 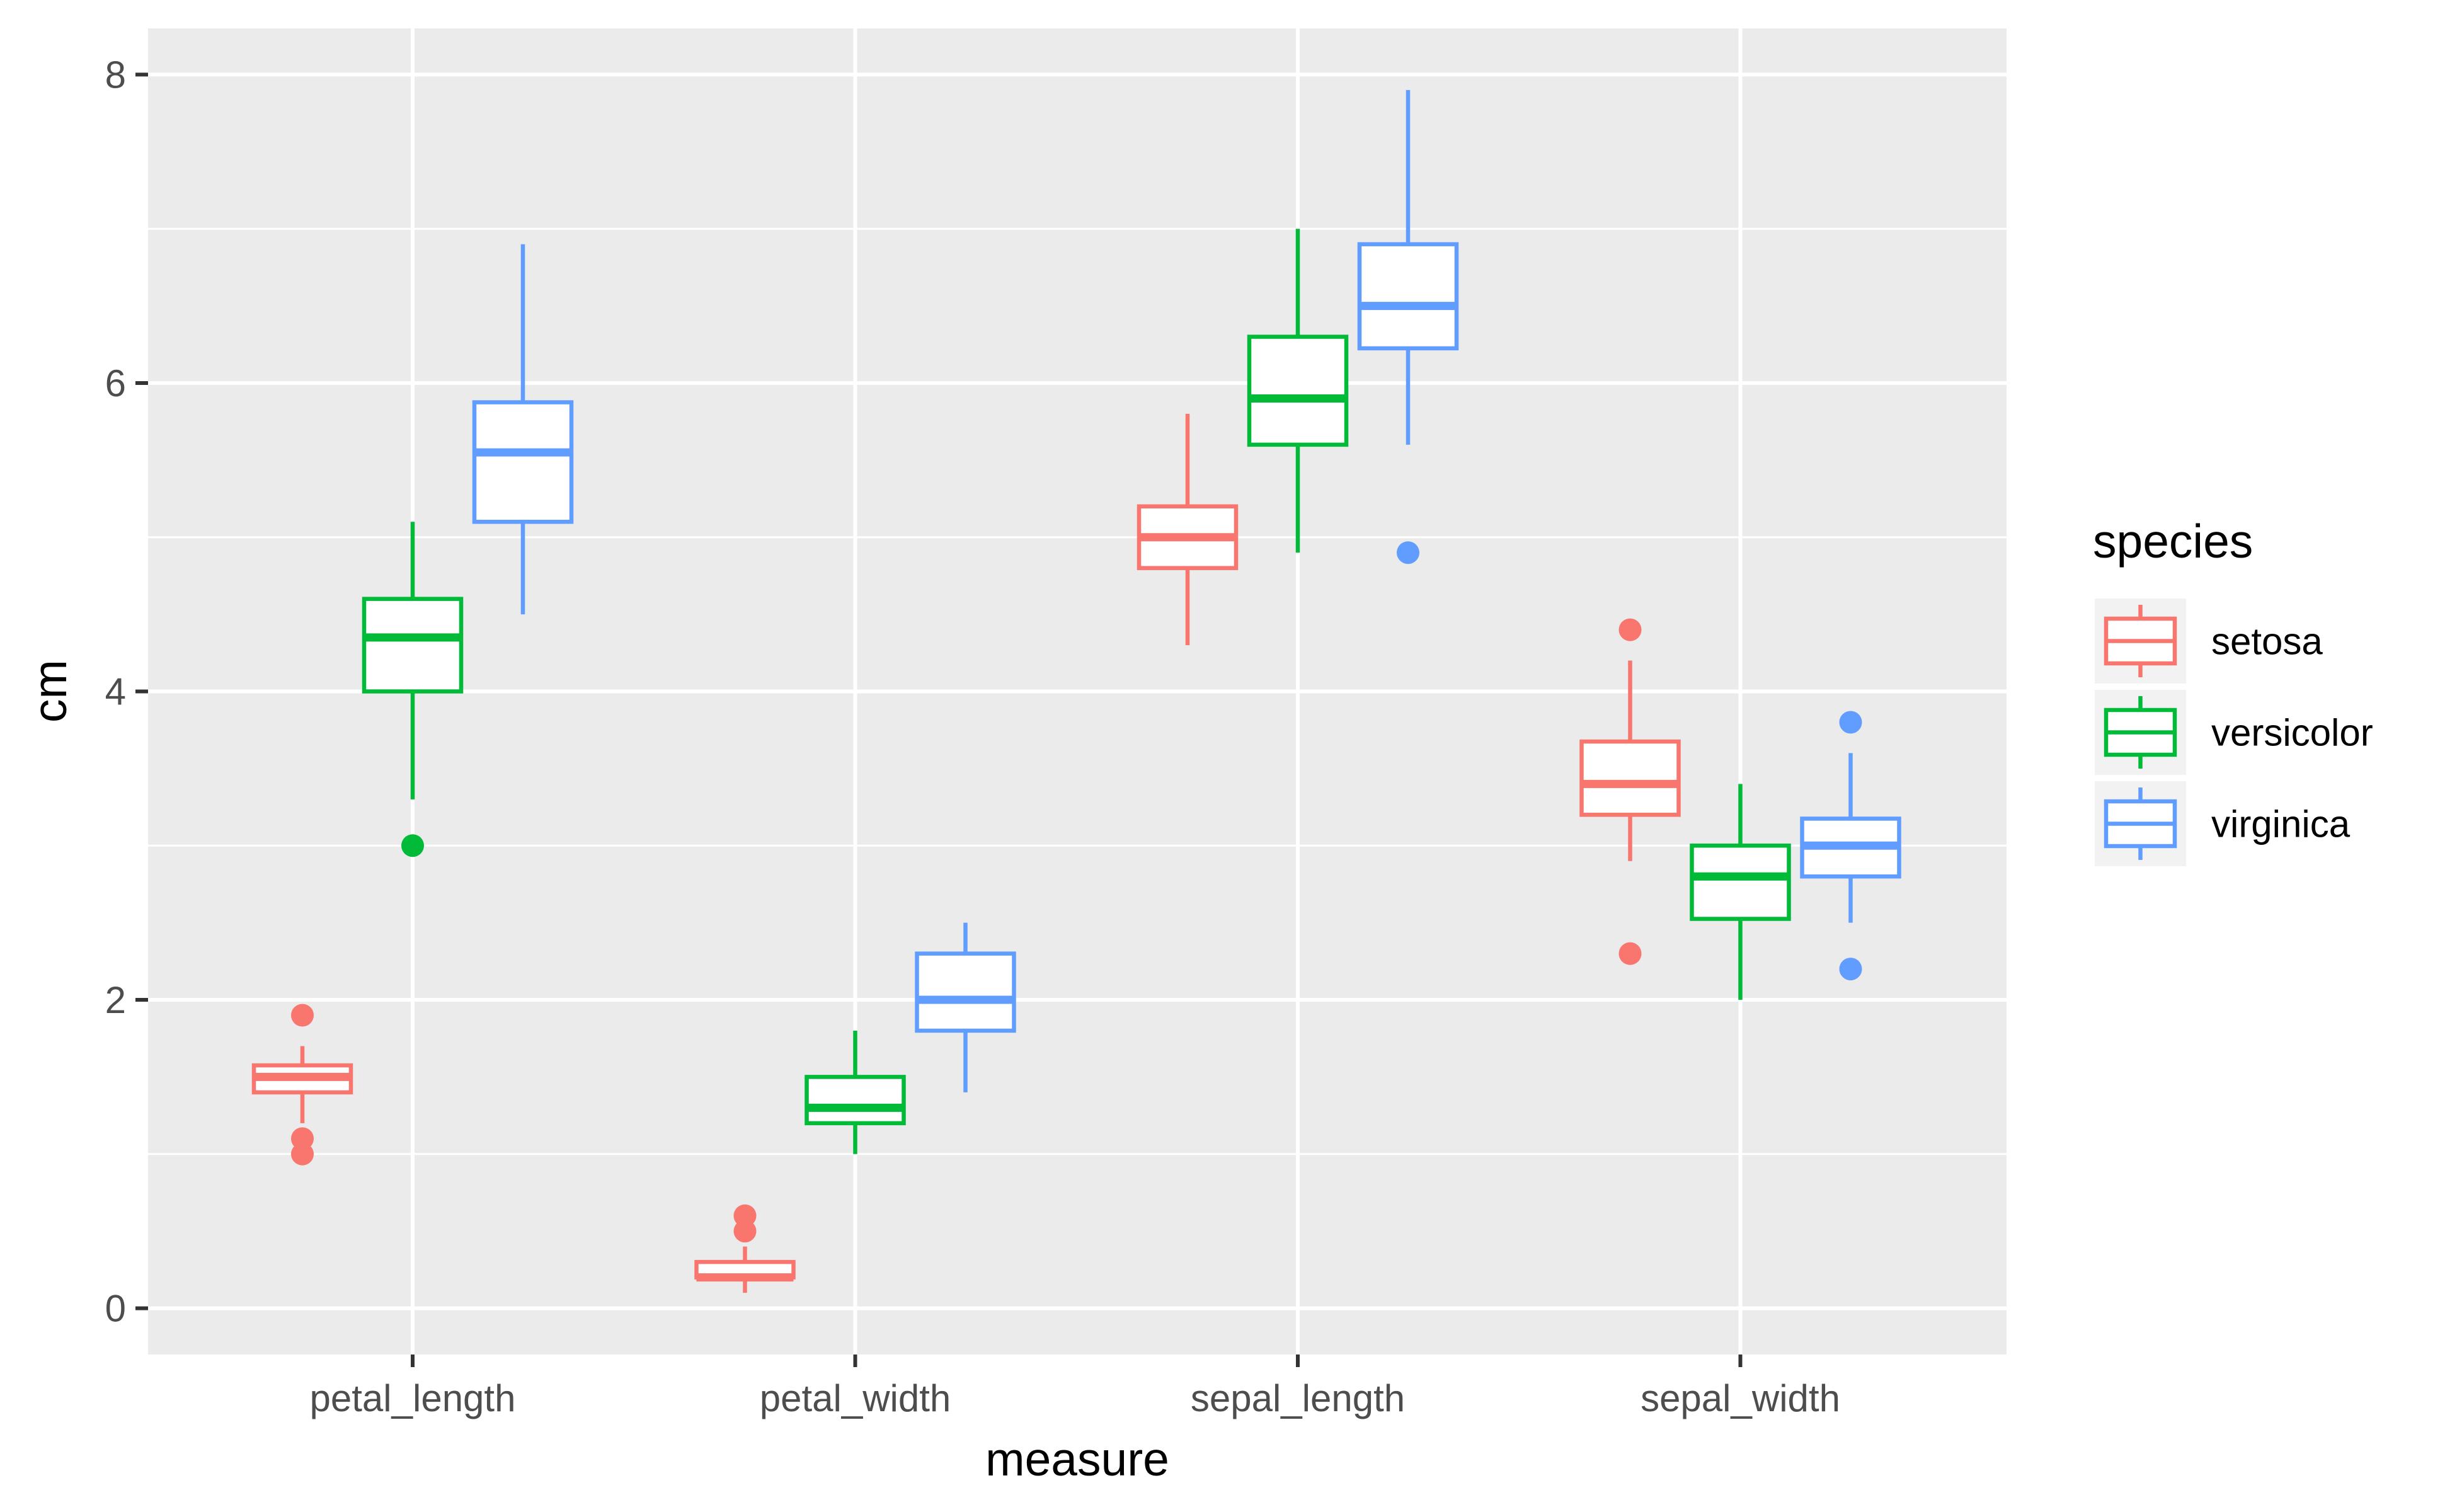 I want to click on legend-label: virginica, so click(x=2281, y=824).